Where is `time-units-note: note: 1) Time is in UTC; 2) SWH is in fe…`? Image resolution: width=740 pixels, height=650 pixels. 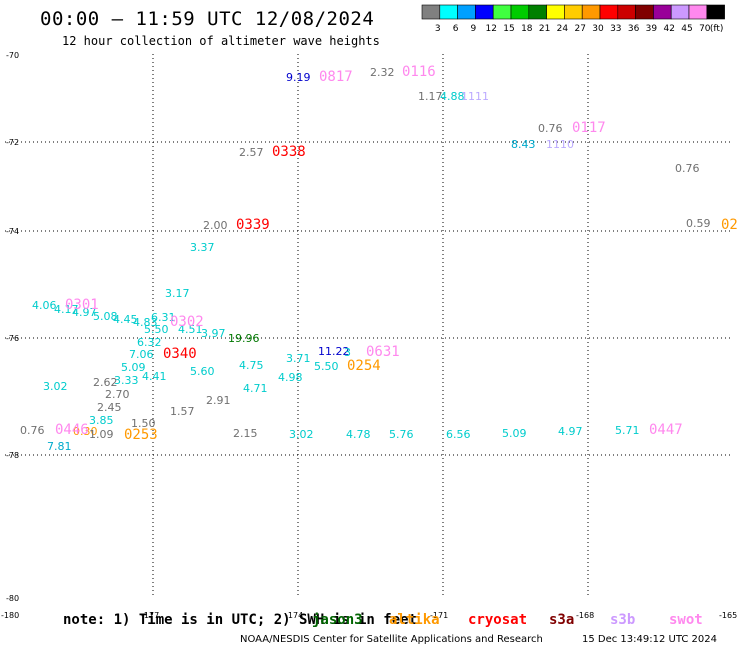
time-units-note: note: 1) Time is in UTC; 2) SWH is in fe… is located at coordinates (240, 620).